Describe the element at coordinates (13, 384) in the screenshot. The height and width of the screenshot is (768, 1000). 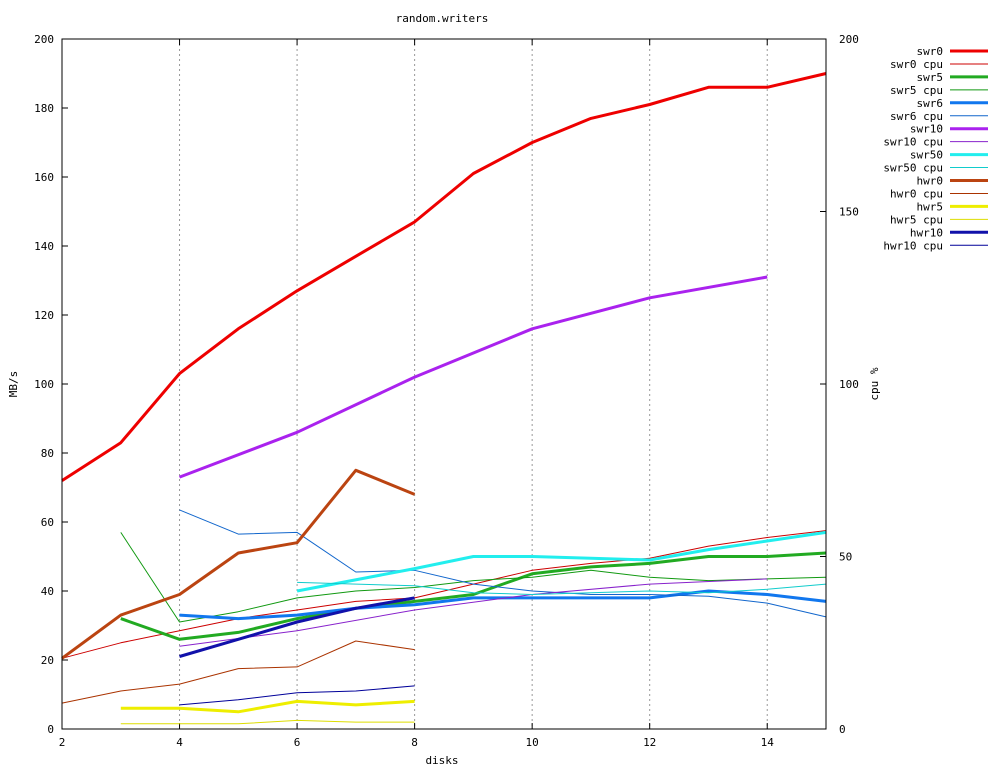
I see `y-axis-label: MB/s` at that location.